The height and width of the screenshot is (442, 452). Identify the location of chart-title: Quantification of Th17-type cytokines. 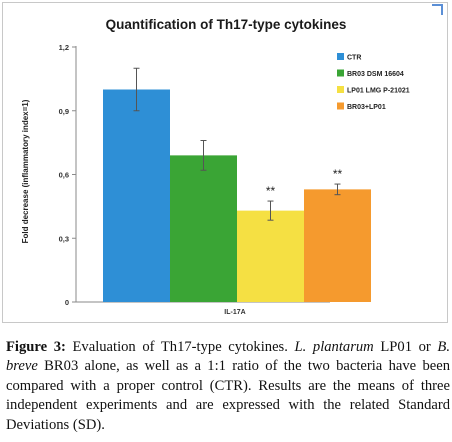
(226, 24).